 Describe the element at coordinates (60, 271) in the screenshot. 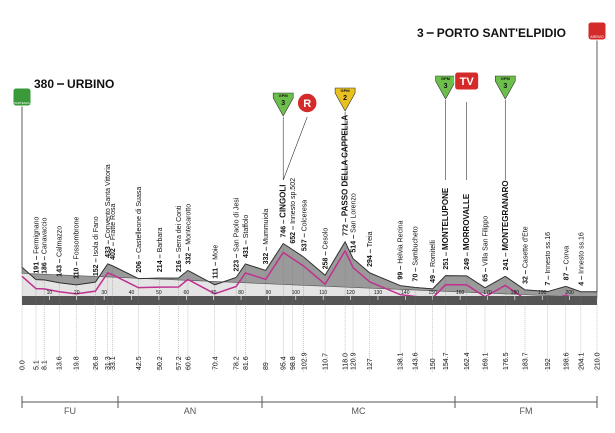

I see `altitude: 143` at that location.